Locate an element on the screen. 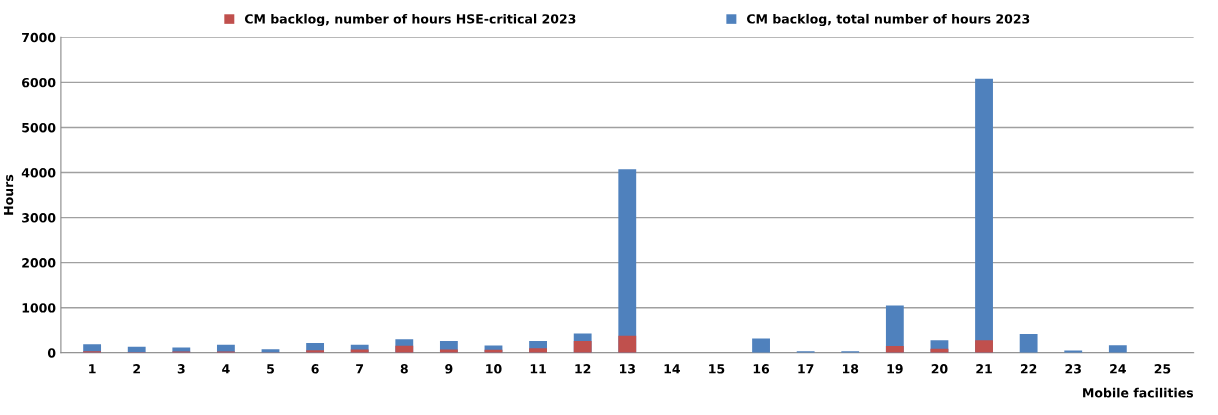 This screenshot has width=1218, height=415. x-tick-label: 4 is located at coordinates (226, 369).